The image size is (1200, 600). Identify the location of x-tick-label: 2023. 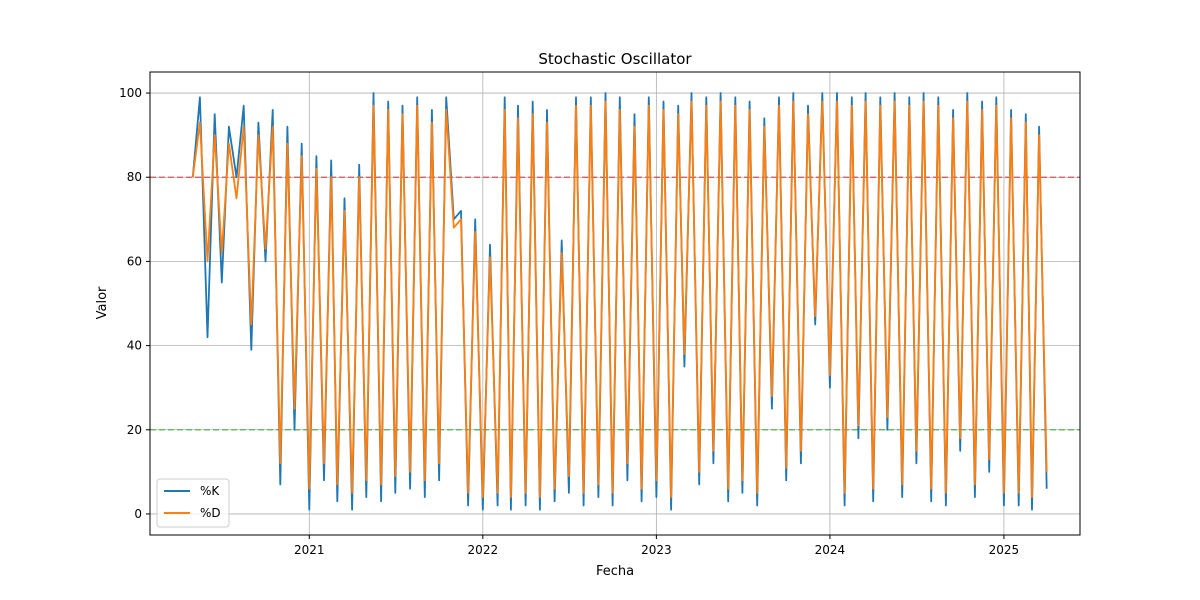
(656, 550).